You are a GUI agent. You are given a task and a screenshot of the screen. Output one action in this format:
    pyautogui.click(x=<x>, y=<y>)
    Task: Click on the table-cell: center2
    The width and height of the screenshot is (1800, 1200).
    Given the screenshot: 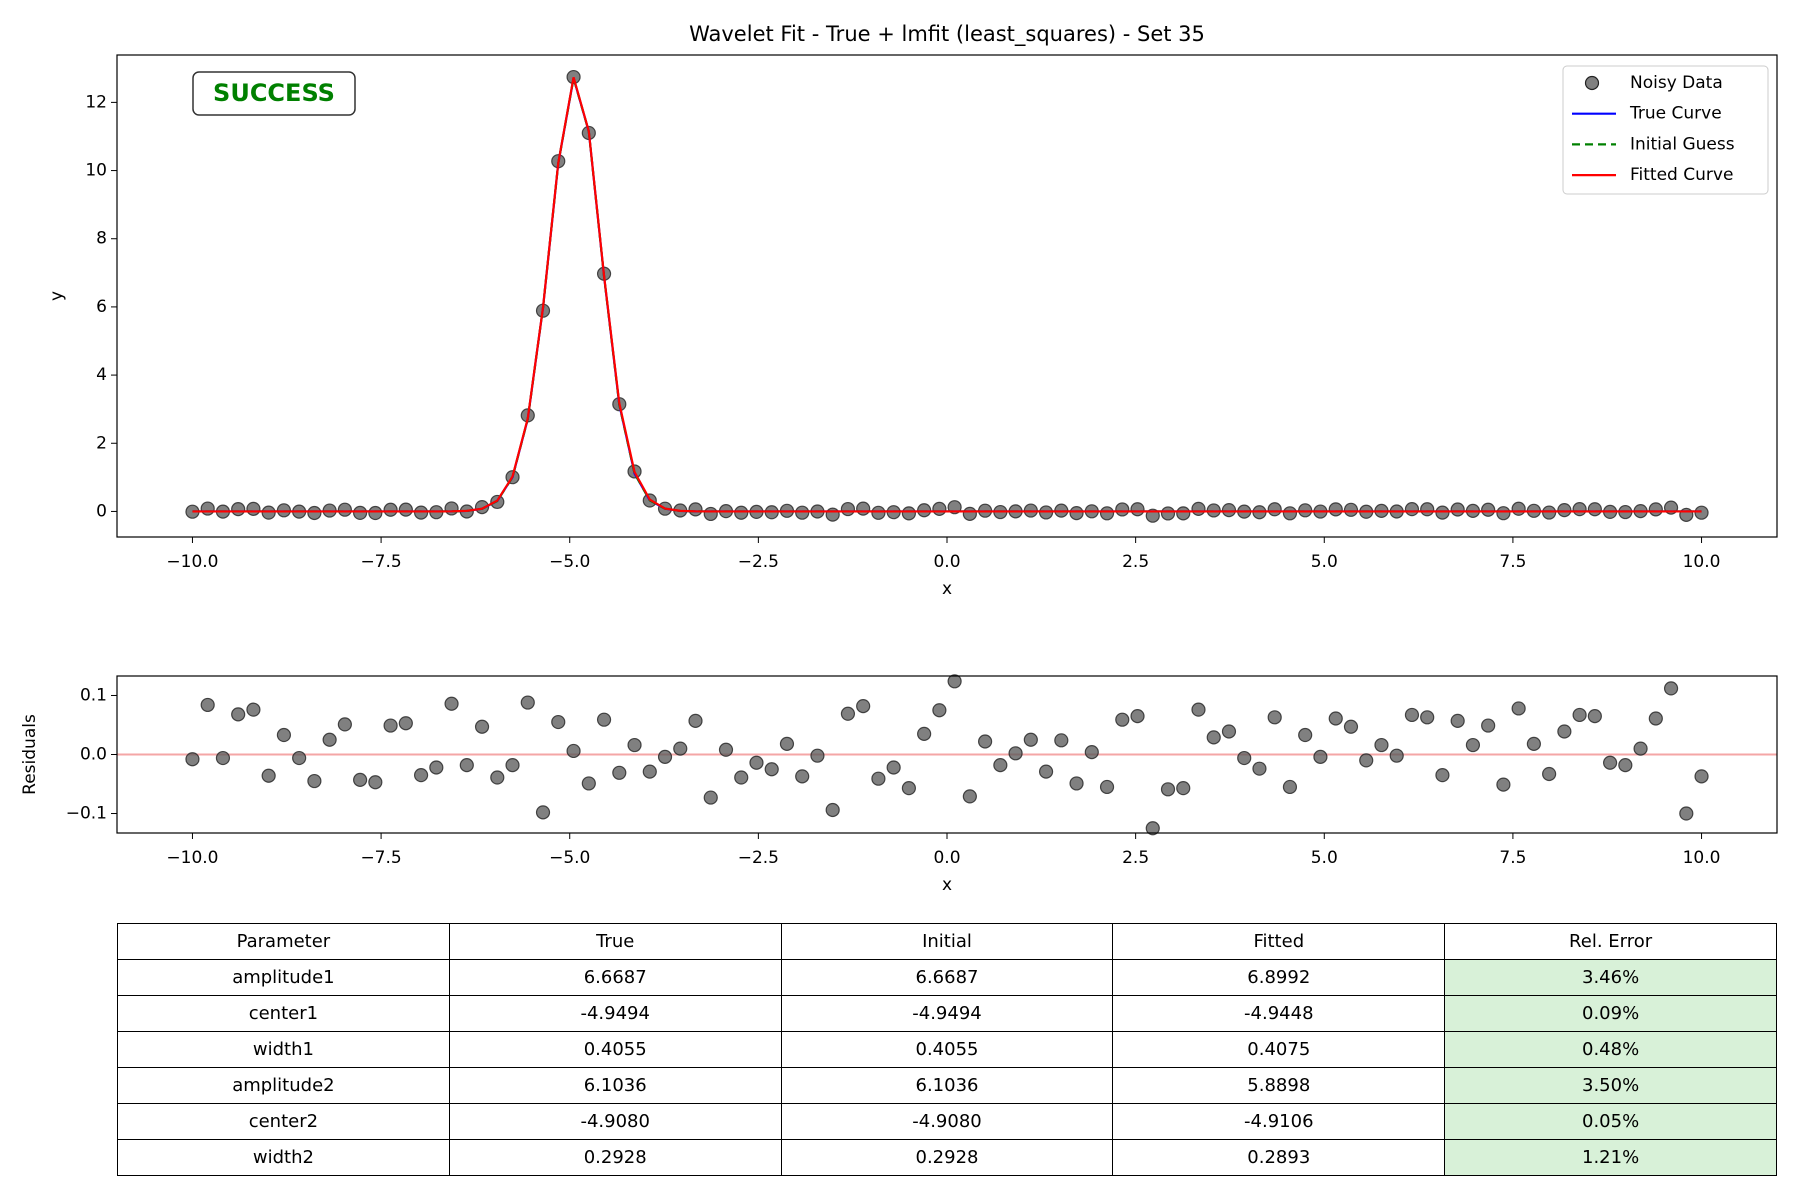 What is the action you would take?
    pyautogui.click(x=283, y=1121)
    